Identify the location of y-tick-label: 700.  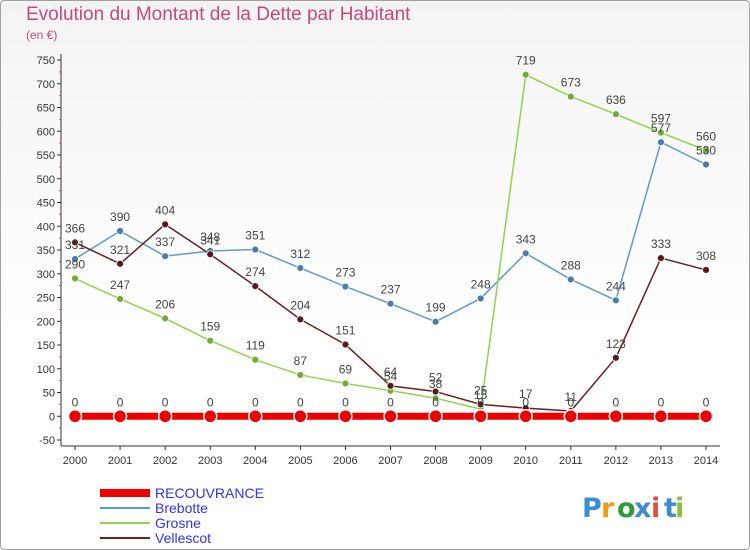
(46, 85).